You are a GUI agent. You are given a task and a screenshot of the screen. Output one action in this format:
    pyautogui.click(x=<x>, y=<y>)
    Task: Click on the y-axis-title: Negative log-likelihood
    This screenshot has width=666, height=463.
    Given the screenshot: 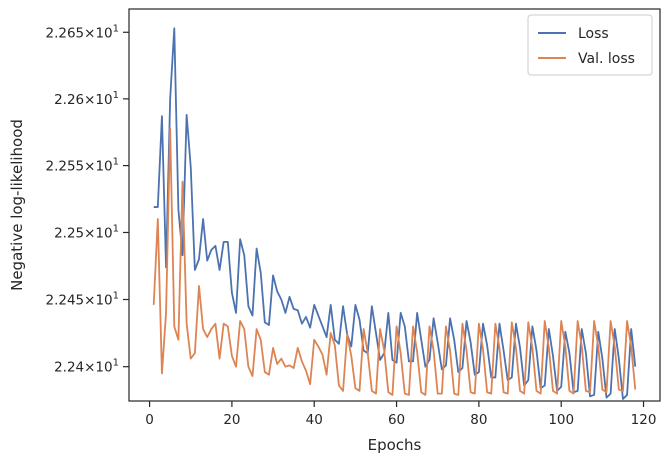 What is the action you would take?
    pyautogui.click(x=17, y=205)
    